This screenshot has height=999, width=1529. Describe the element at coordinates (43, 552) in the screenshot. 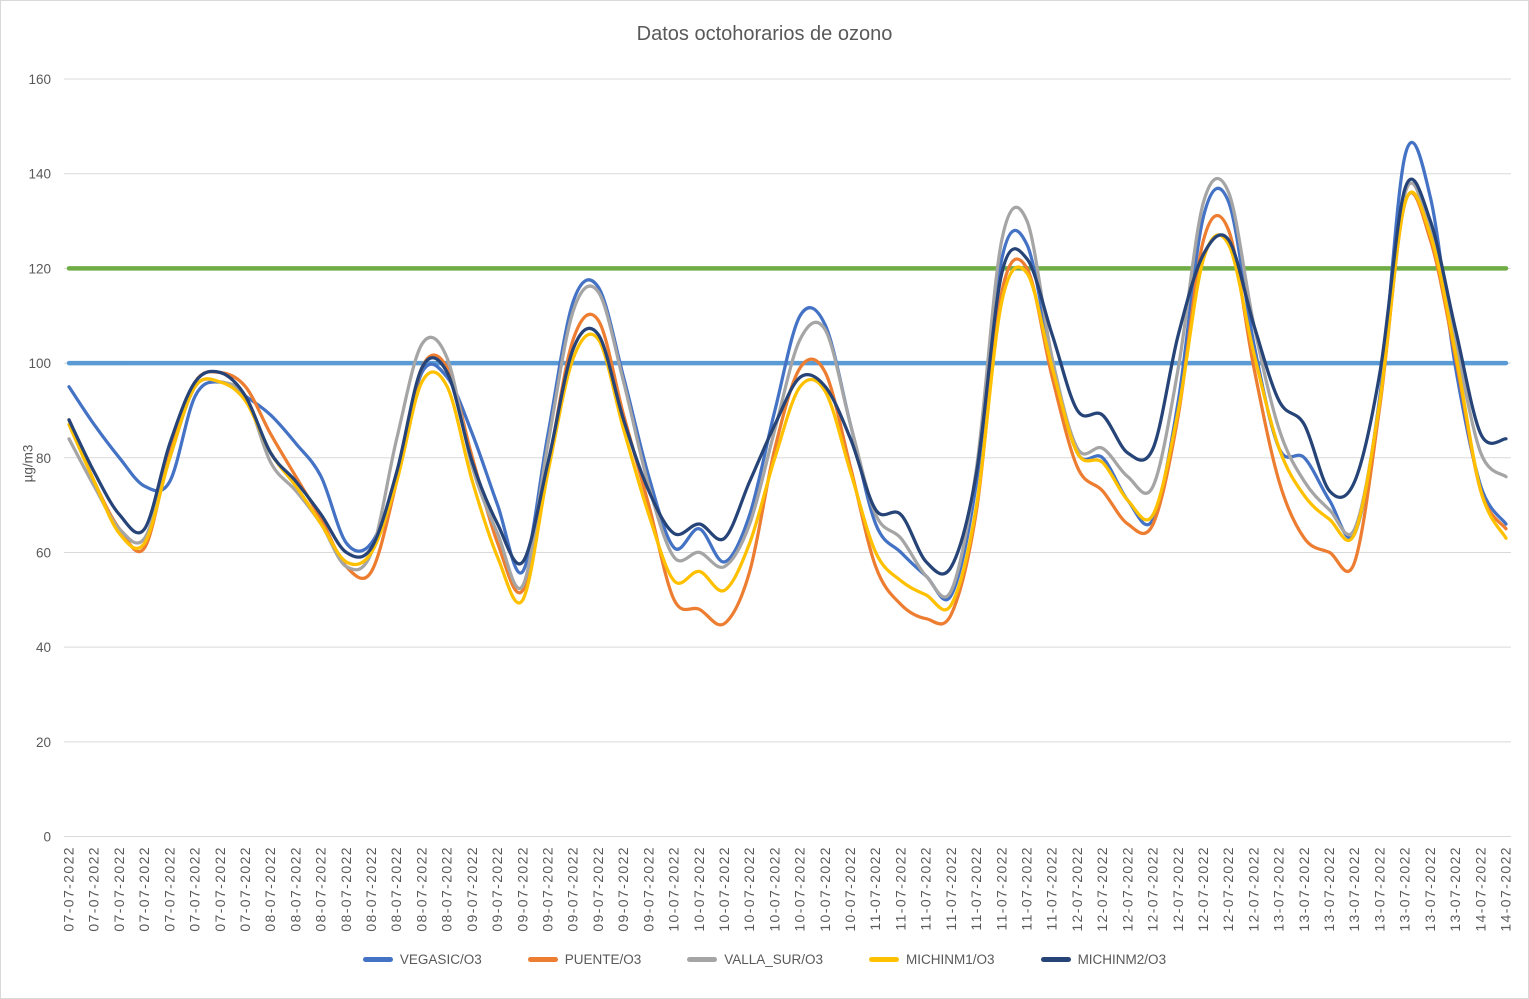

I see `y-tick-label: 60` at that location.